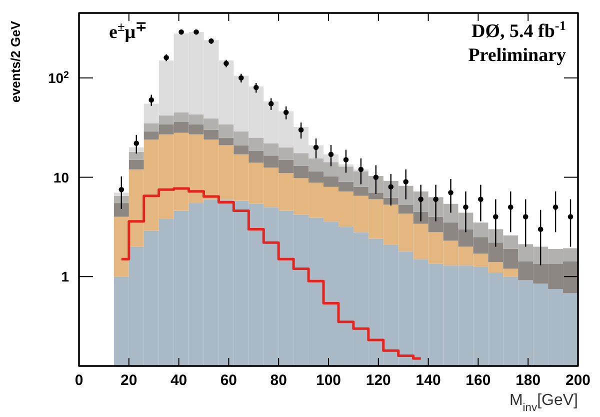 The height and width of the screenshot is (417, 600). What do you see at coordinates (278, 380) in the screenshot?
I see `x-tick-label: 80` at bounding box center [278, 380].